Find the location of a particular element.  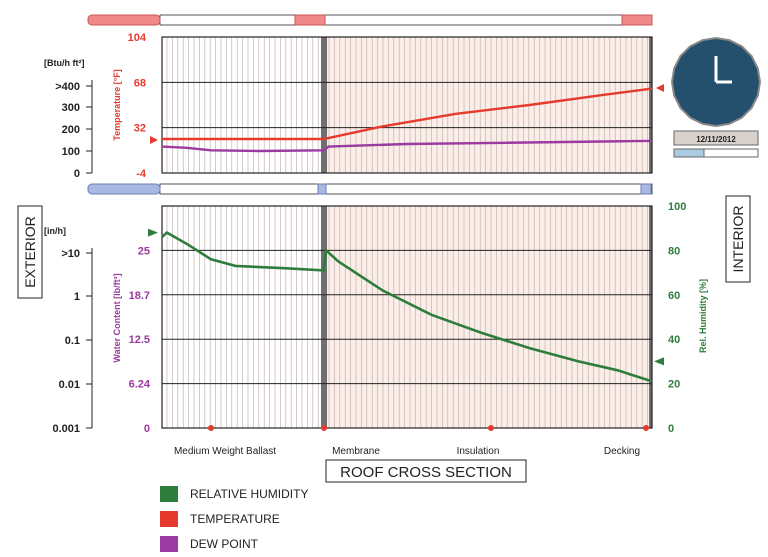

svg-text: ROOF CROSS SECTION is located at coordinates (426, 472).